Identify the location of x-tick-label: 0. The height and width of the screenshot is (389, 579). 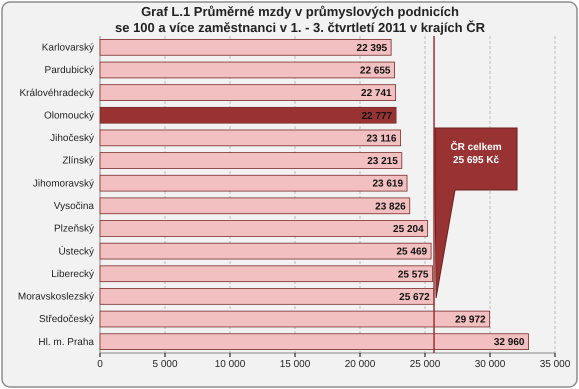
(100, 364).